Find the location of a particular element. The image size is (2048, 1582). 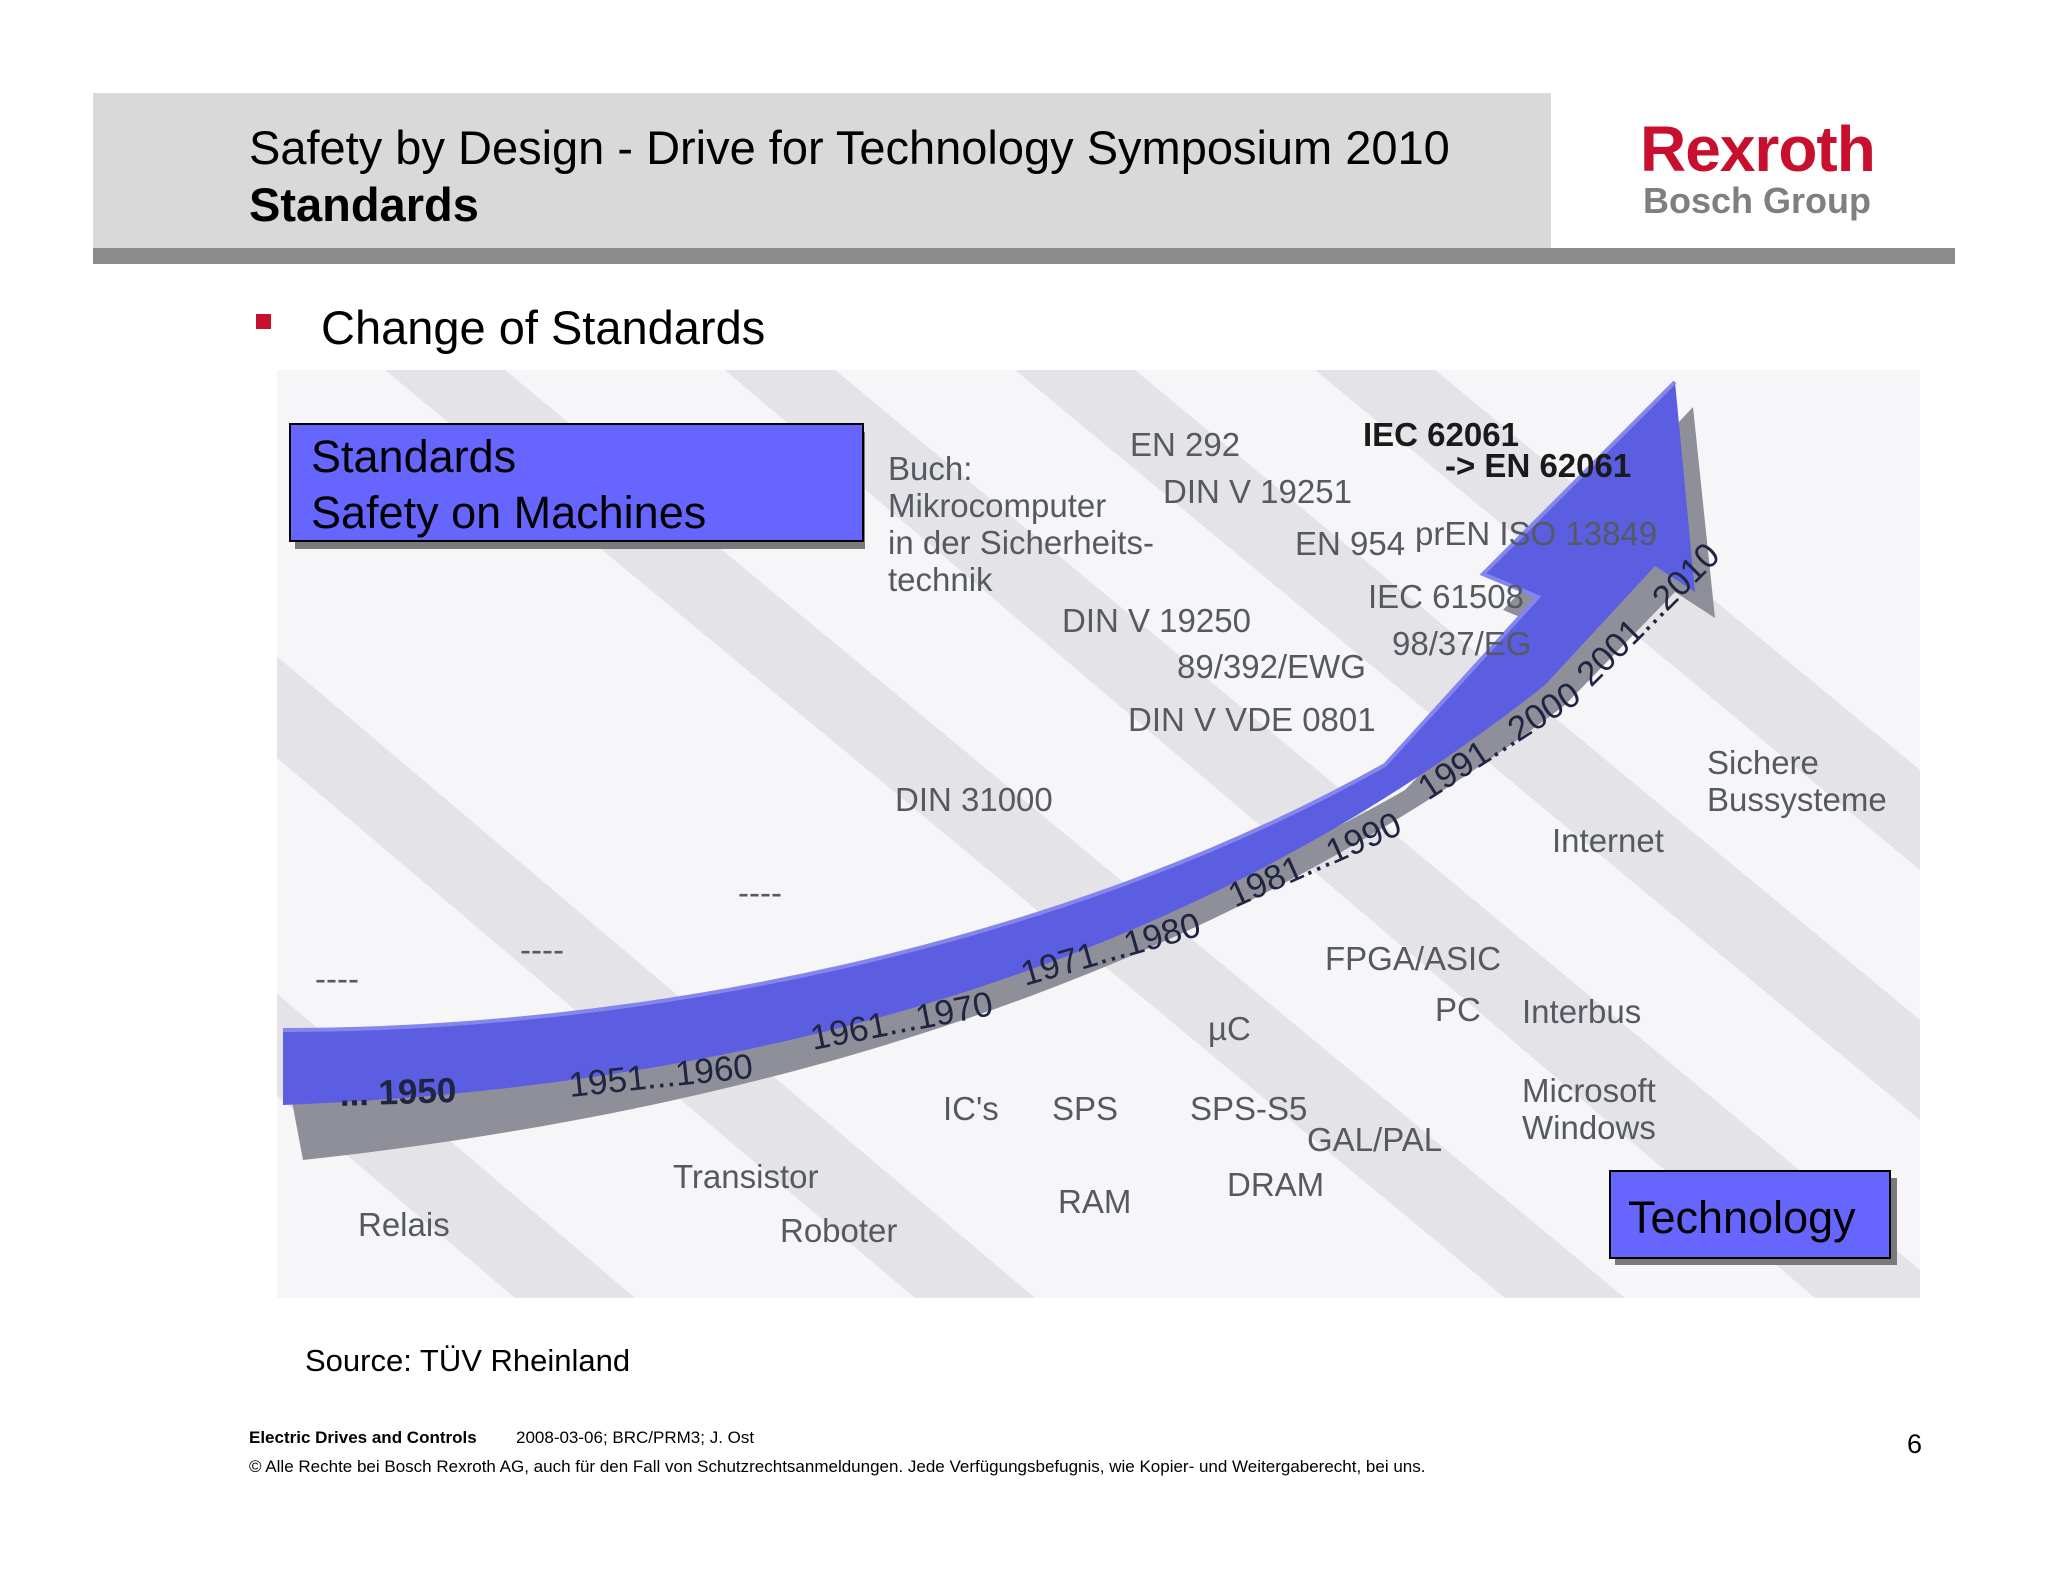

label-din-v-19251: DIN V 19251 is located at coordinates (1257, 491).